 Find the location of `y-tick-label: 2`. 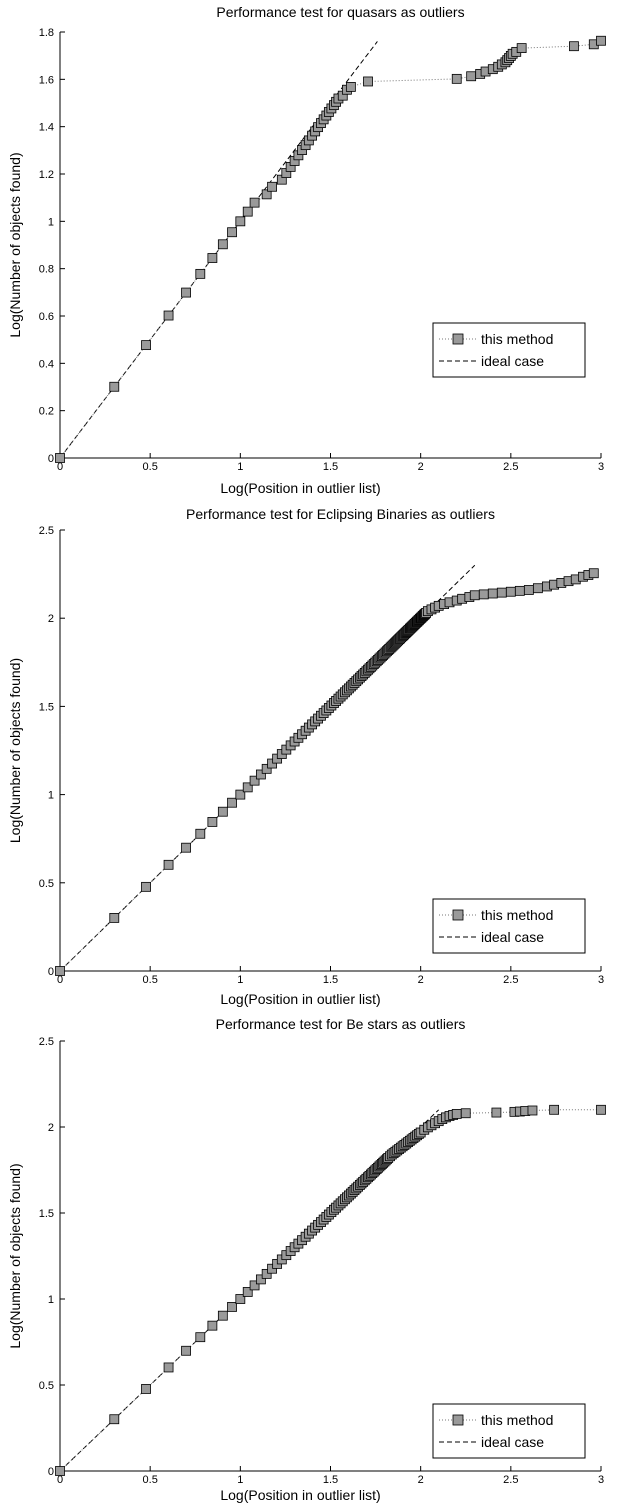

y-tick-label: 2 is located at coordinates (51, 619).